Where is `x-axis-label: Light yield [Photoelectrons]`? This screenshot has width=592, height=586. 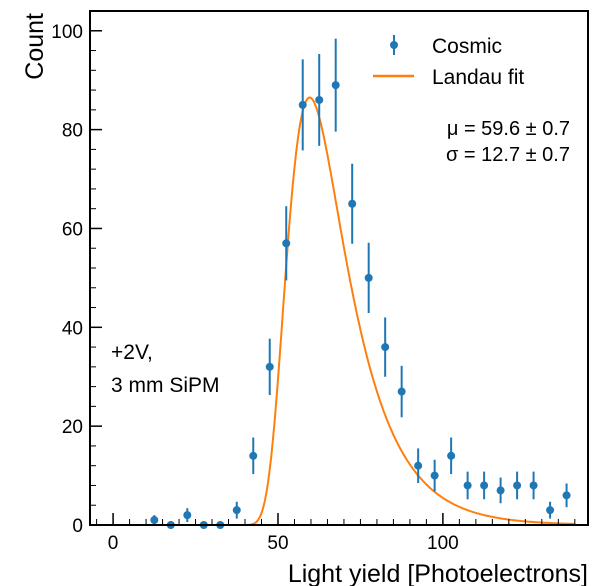
x-axis-label: Light yield [Photoelectrons] is located at coordinates (438, 573).